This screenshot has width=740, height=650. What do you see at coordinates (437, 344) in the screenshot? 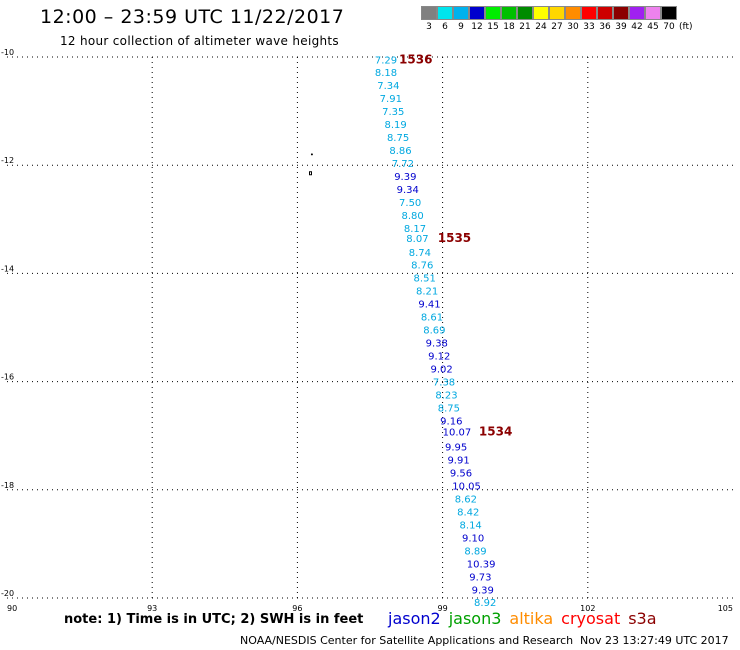
I see `wave-height-point: 9.38` at bounding box center [437, 344].